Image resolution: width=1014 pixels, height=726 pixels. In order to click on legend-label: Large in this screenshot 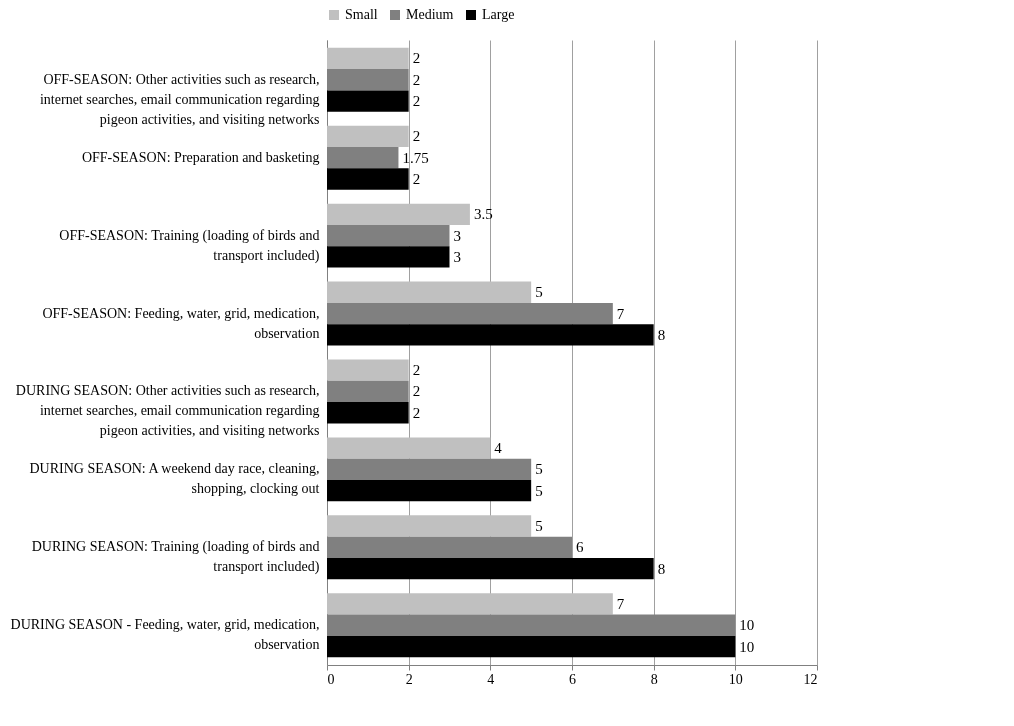, I will do `click(498, 14)`.